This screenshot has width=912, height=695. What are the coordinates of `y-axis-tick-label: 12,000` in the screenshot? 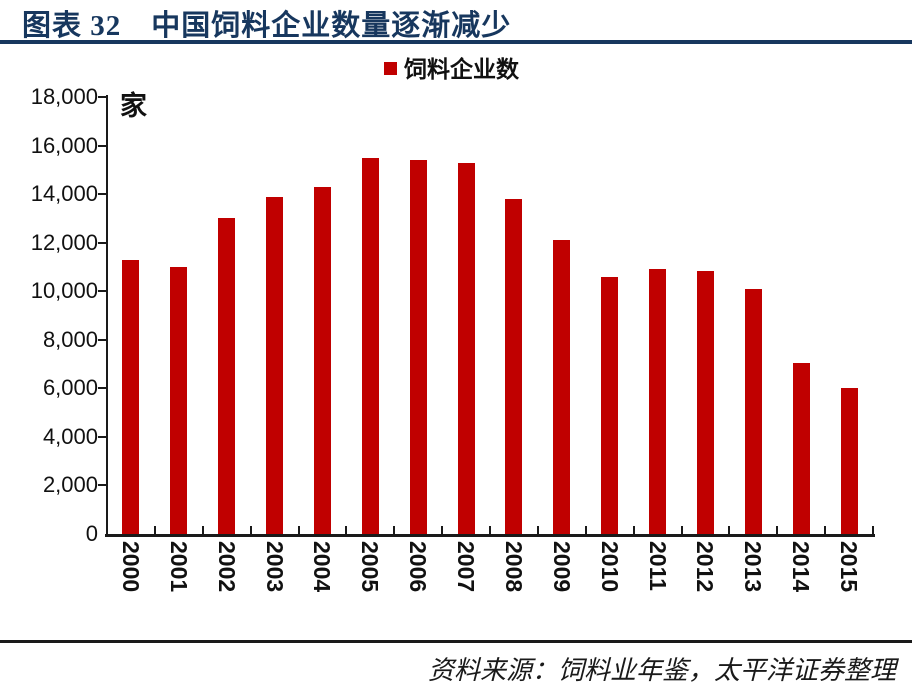 It's located at (64, 242).